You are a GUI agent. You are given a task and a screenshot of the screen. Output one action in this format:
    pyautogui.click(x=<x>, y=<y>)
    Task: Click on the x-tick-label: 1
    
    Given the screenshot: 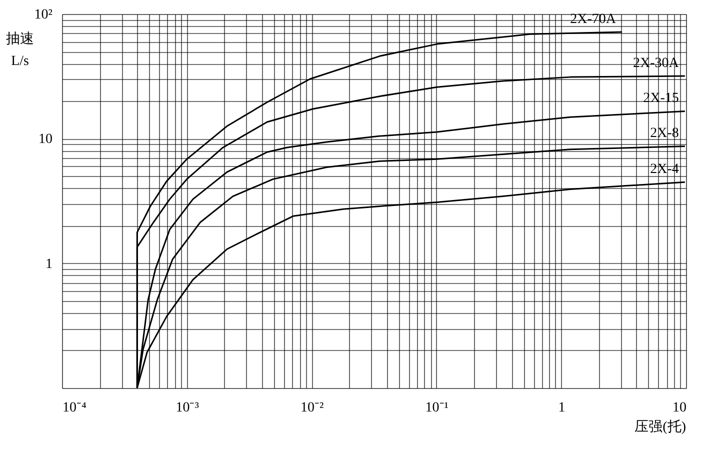 What is the action you would take?
    pyautogui.click(x=562, y=408)
    